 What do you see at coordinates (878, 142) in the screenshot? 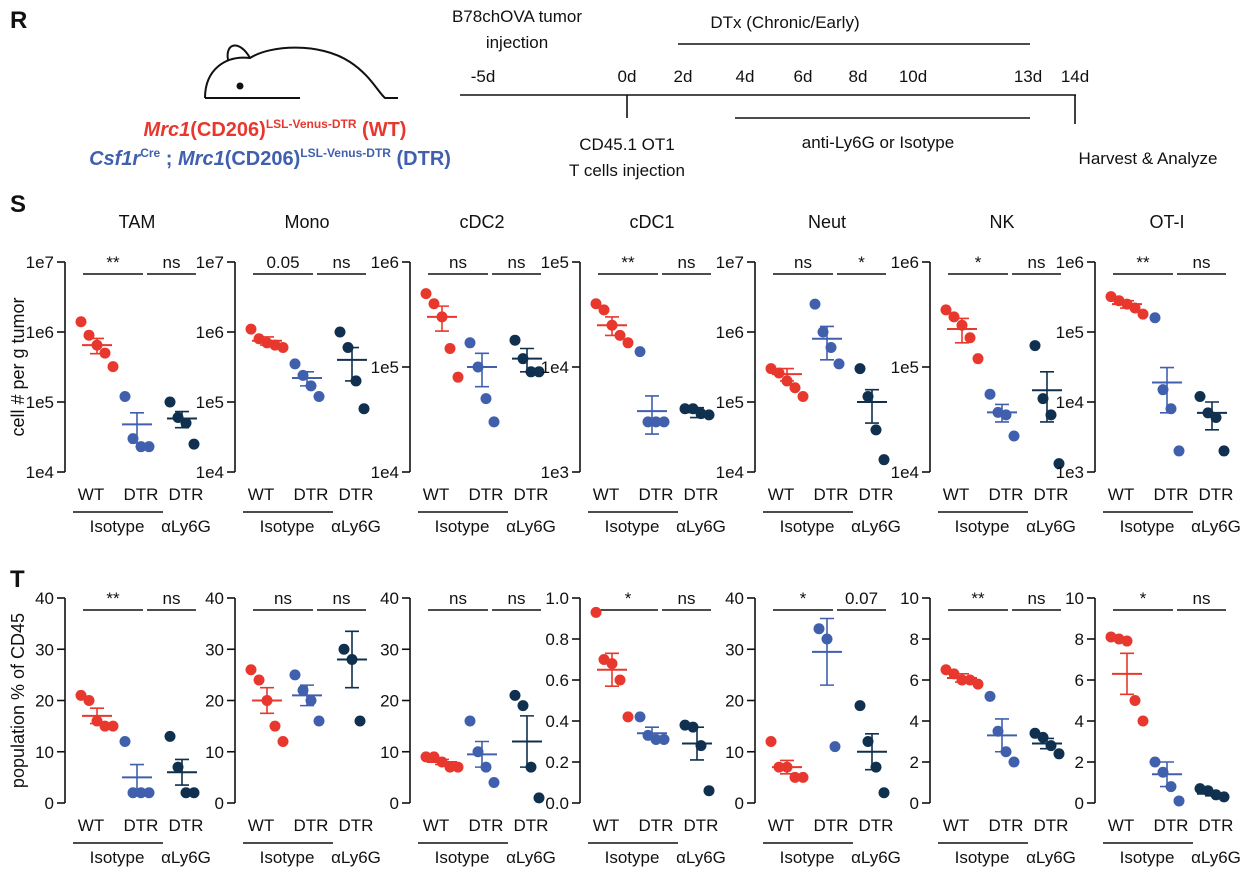
I see `timeline-text: anti-Ly6G or Isotype` at bounding box center [878, 142].